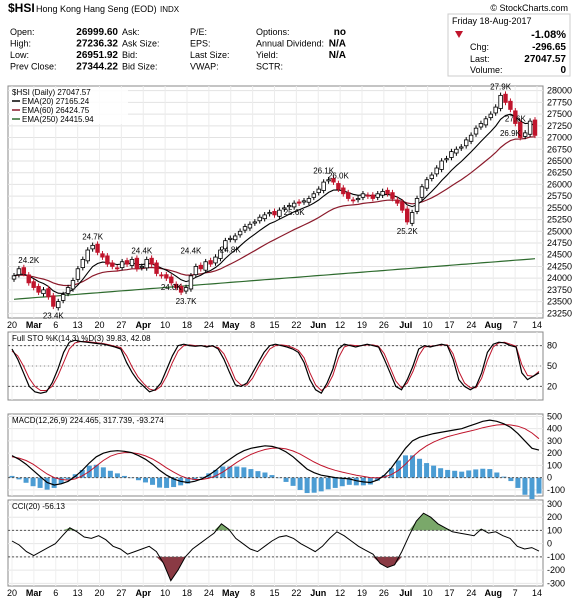 The width and height of the screenshot is (576, 600). What do you see at coordinates (428, 593) in the screenshot?
I see `x-tick-label: 10` at bounding box center [428, 593].